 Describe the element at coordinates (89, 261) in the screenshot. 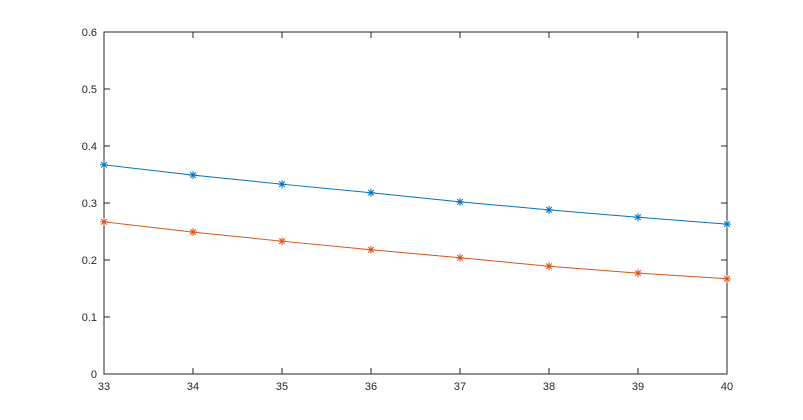

I see `y-tick-label: 0.2` at that location.